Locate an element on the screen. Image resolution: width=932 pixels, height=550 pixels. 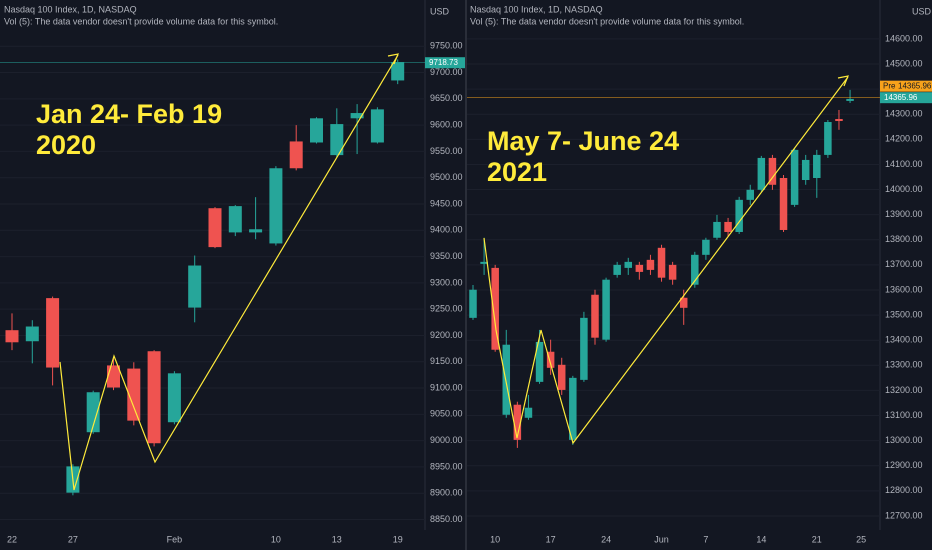
y-tick-label: 9050.00 is located at coordinates (446, 414).